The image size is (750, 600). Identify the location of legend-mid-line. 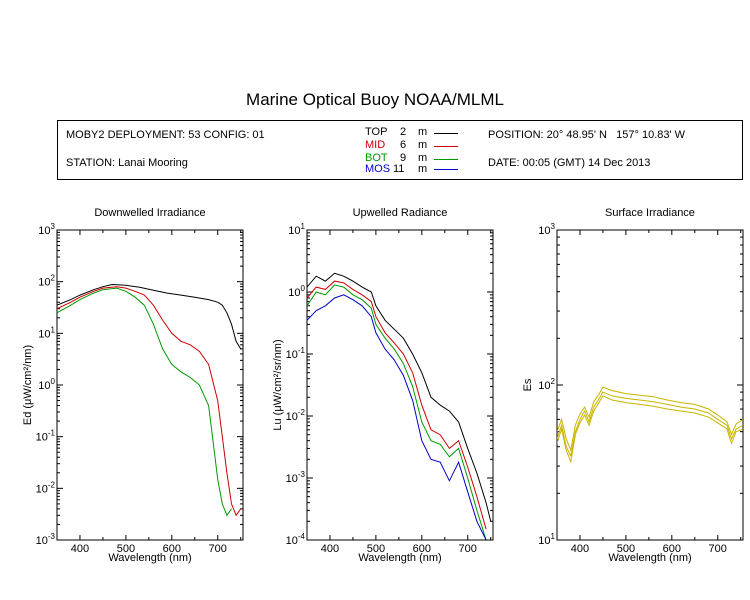
(446, 146).